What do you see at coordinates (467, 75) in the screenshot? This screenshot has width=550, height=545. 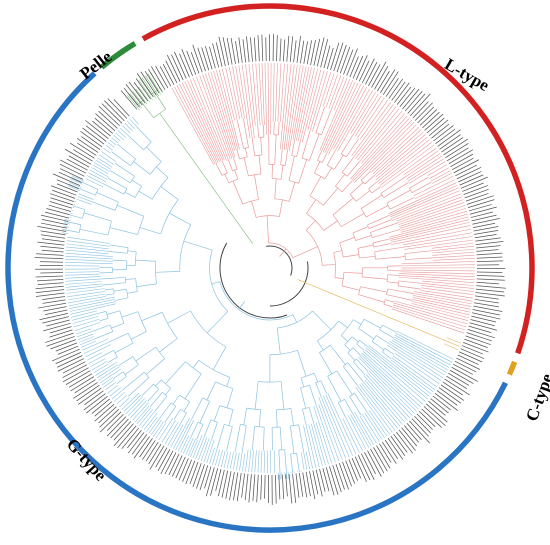 I see `clade-label-l-type: L-type` at bounding box center [467, 75].